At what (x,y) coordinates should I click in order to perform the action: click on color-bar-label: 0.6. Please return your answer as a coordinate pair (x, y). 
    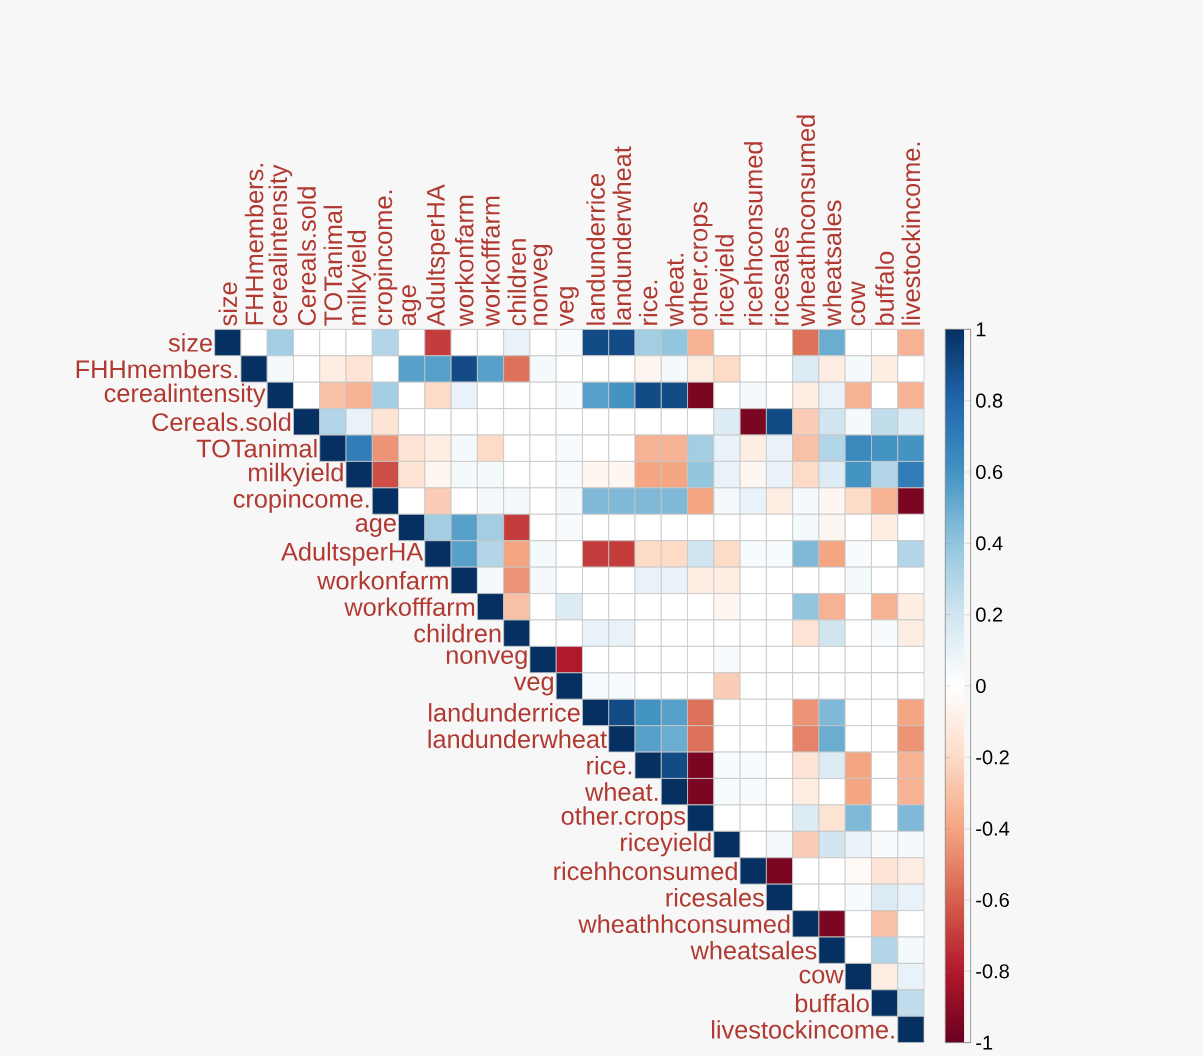
    Looking at the image, I should click on (989, 472).